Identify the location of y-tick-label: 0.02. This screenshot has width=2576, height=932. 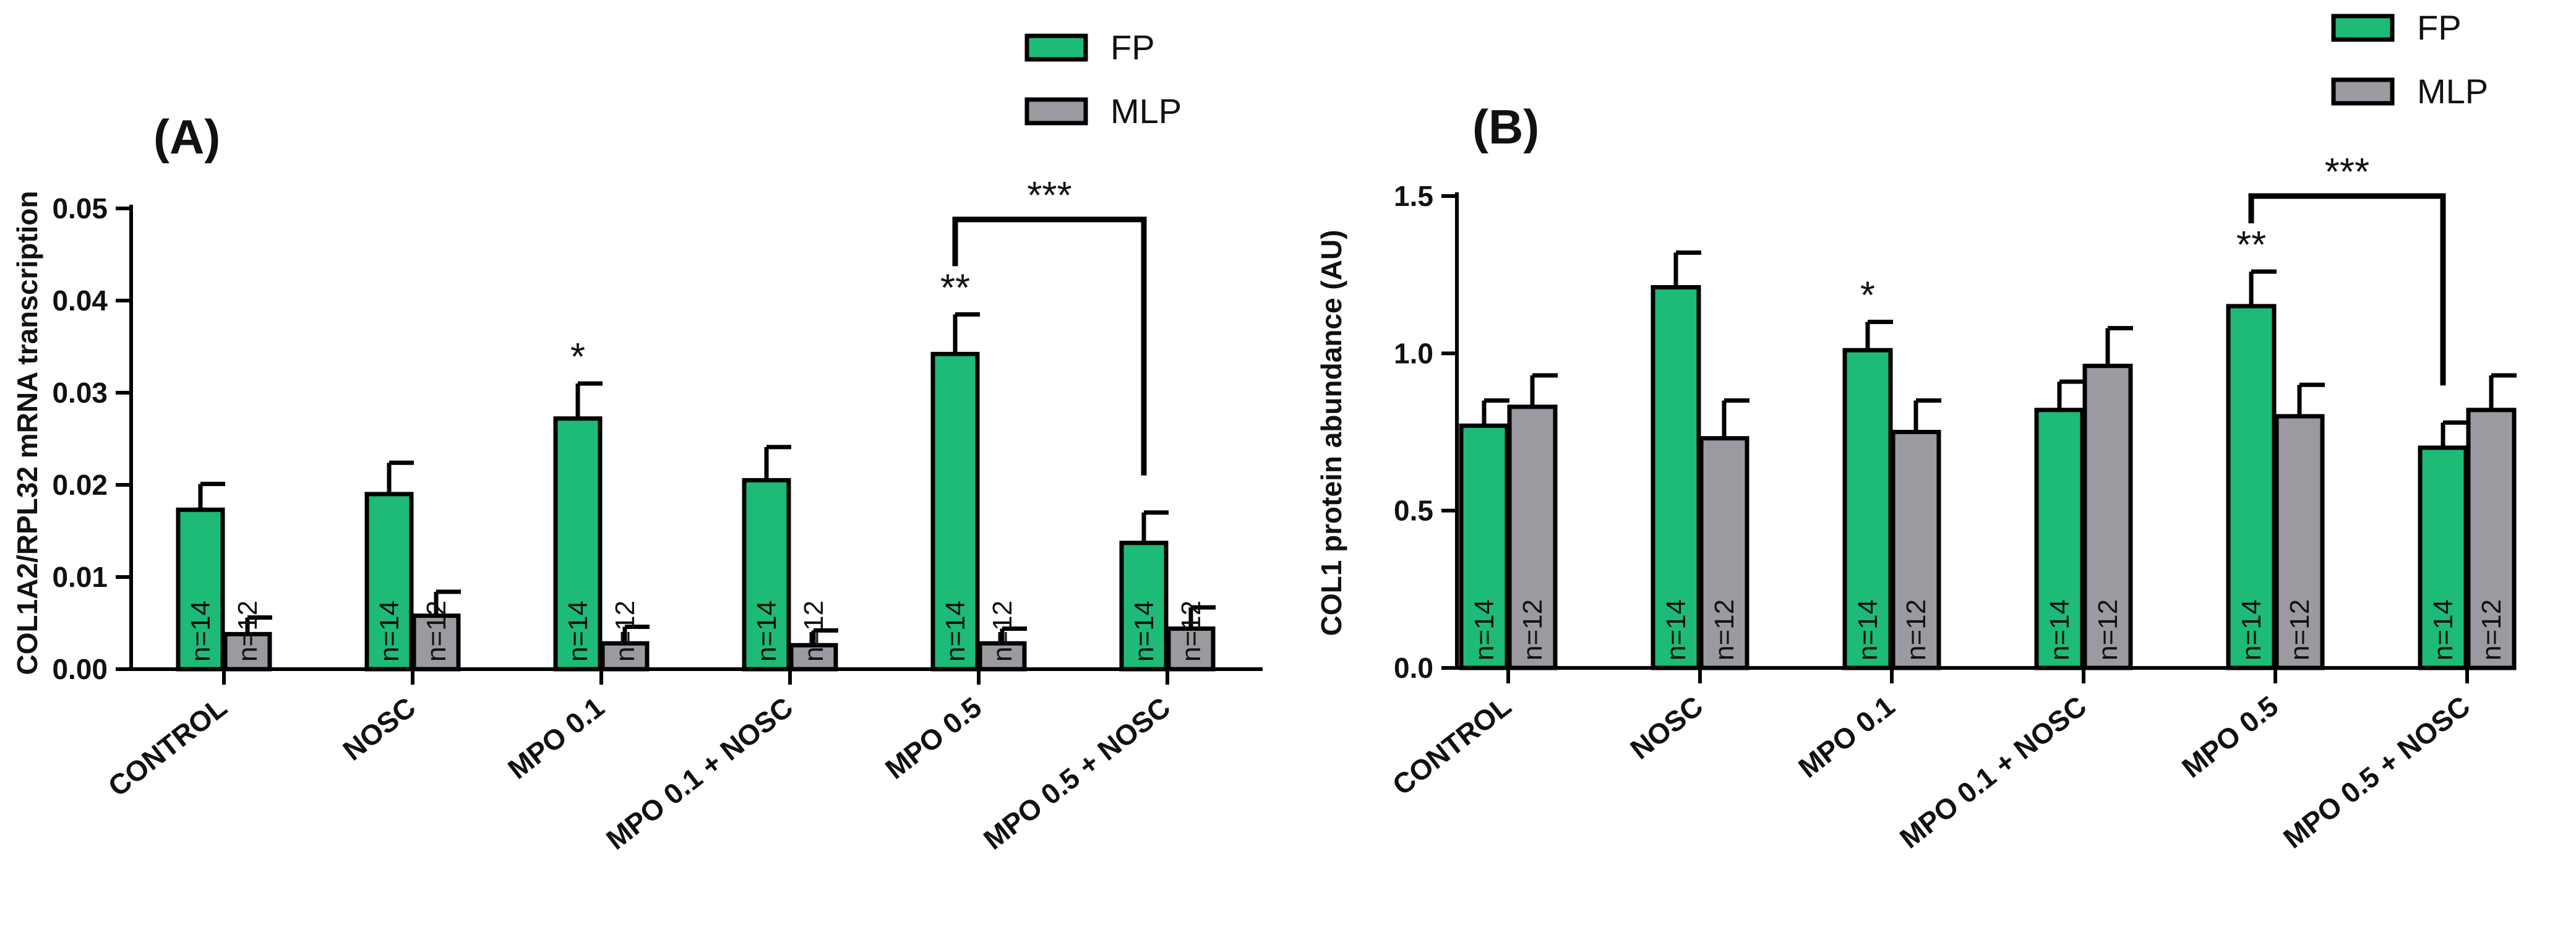
(80, 485).